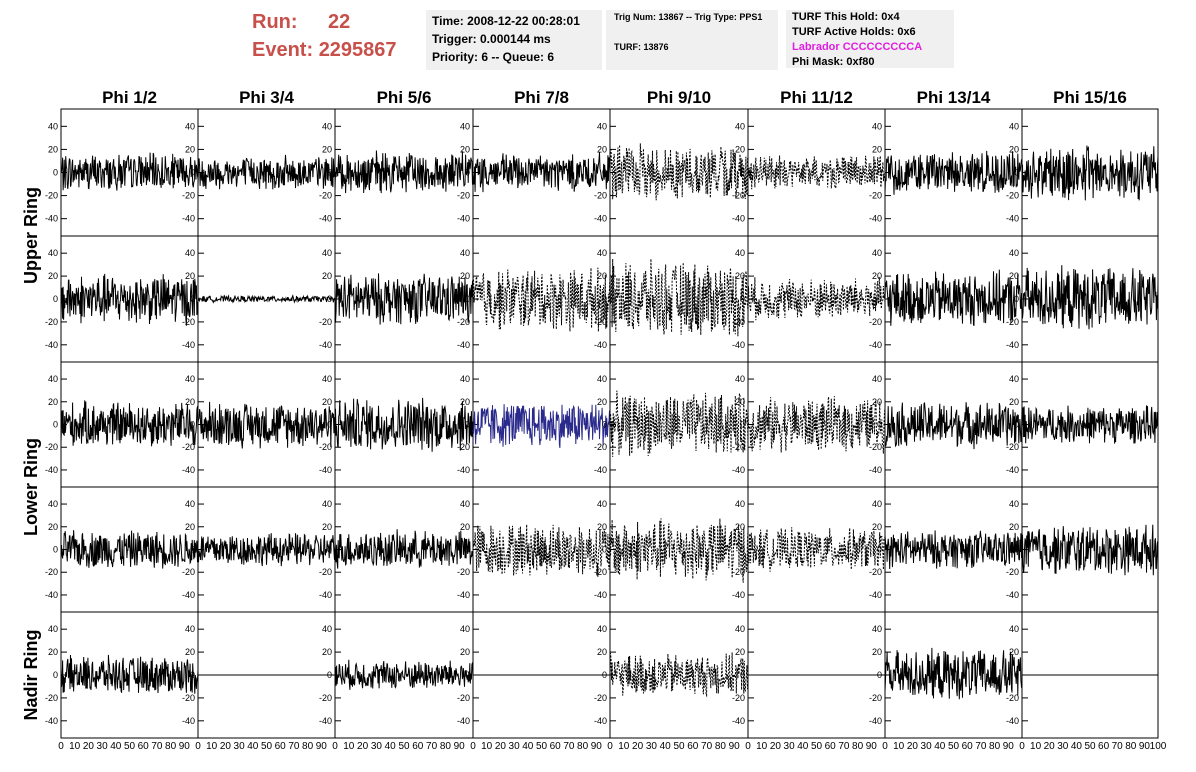 This screenshot has height=772, width=1196. What do you see at coordinates (404, 97) in the screenshot?
I see `column-header: Phi 5/6` at bounding box center [404, 97].